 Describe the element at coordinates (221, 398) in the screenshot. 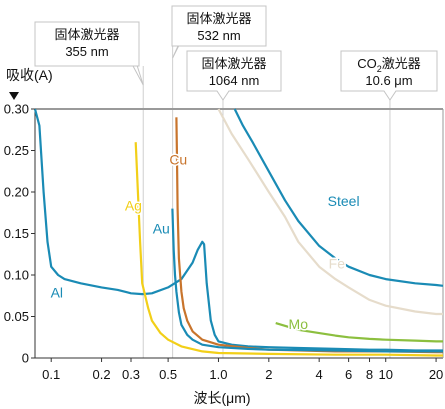

I see `x-axis-title: 波长(μm)` at that location.